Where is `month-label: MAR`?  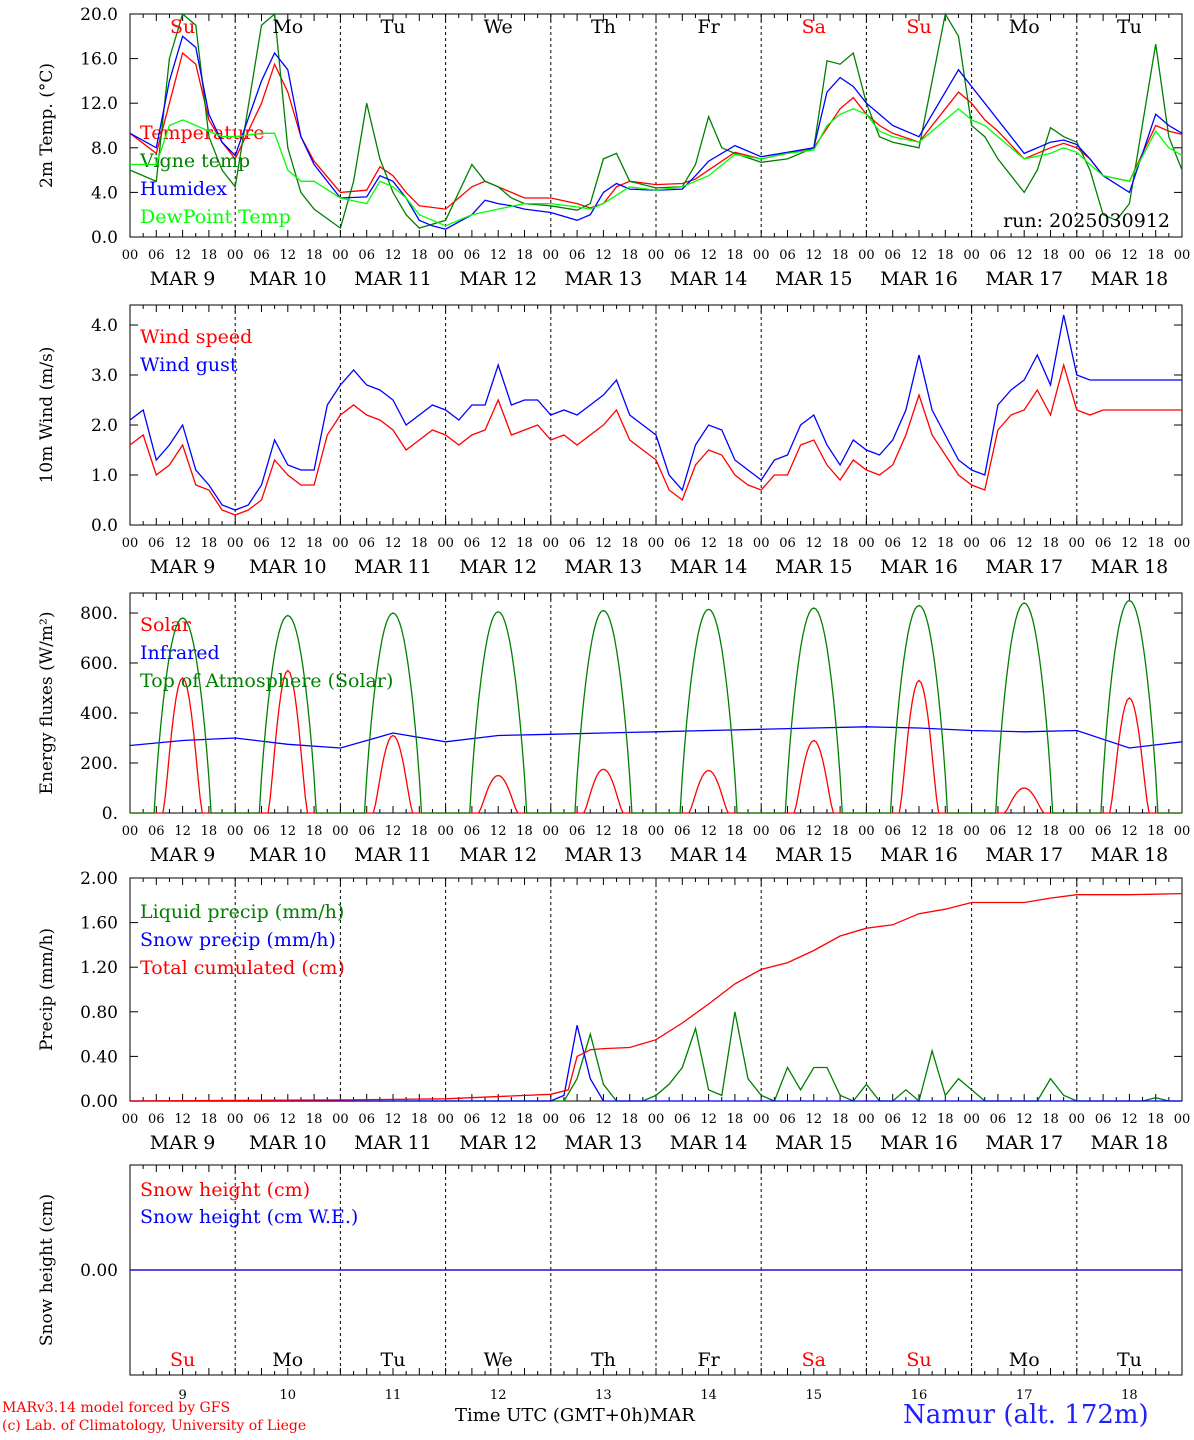
month-label: MAR is located at coordinates (672, 1415).